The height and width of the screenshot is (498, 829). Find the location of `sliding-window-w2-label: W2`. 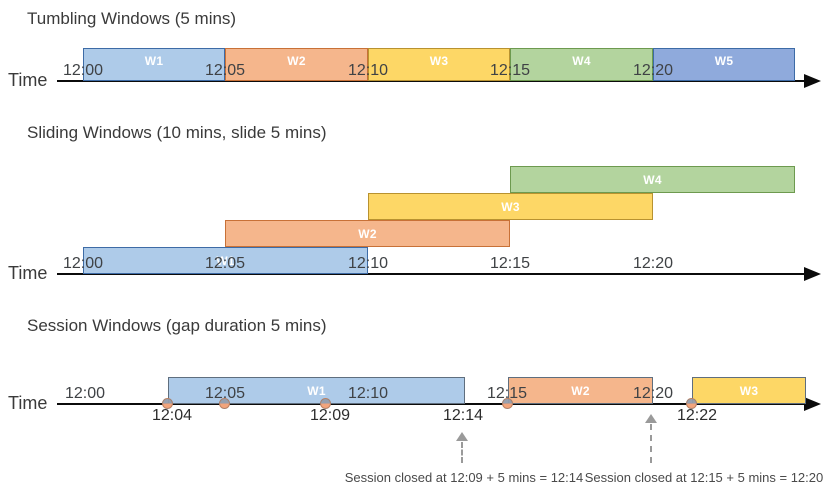

sliding-window-w2-label: W2 is located at coordinates (367, 233).